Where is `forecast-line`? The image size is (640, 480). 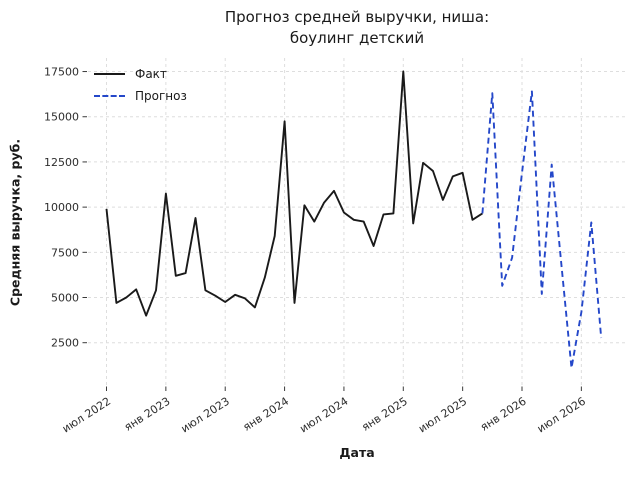 forecast-line is located at coordinates (542, 229).